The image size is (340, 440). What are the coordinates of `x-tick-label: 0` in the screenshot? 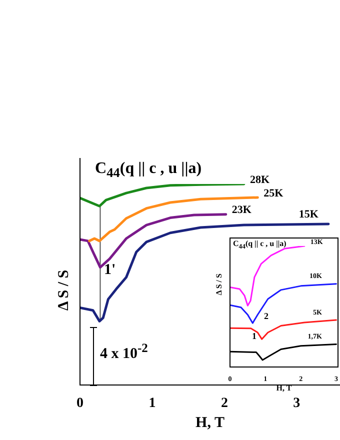 It's located at (80, 404).